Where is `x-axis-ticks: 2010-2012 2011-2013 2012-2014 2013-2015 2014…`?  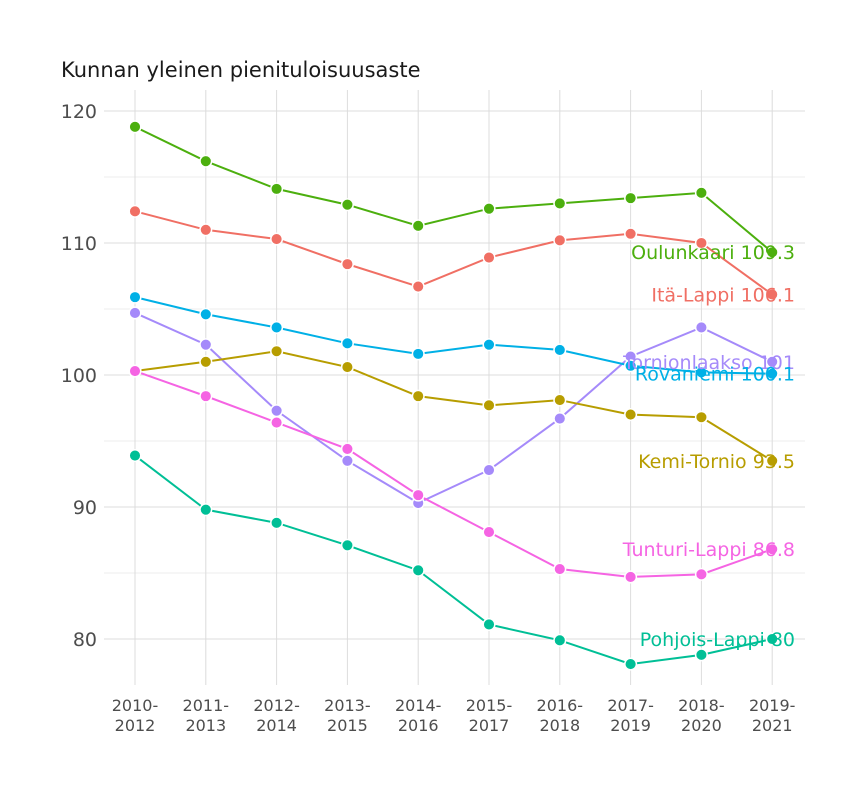
x-axis-ticks: 2010-2012 2011-2013 2012-2014 2013-2015 2014… is located at coordinates (454, 715).